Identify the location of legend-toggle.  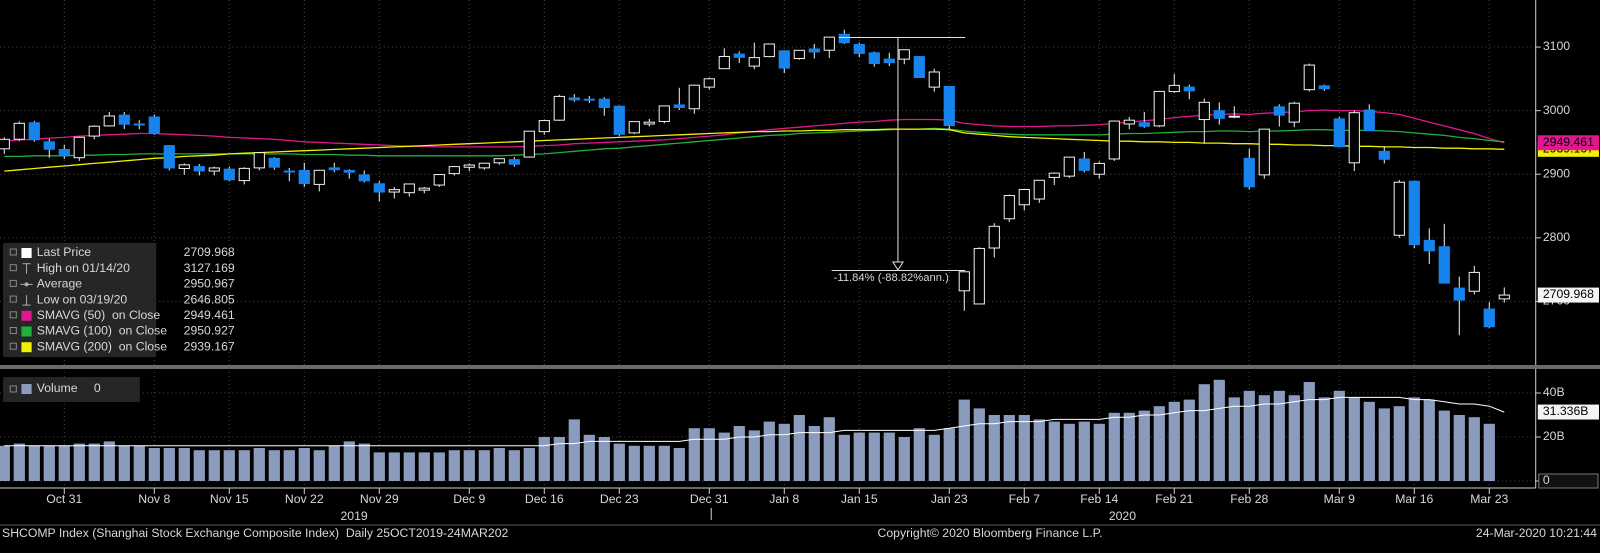
(13, 252).